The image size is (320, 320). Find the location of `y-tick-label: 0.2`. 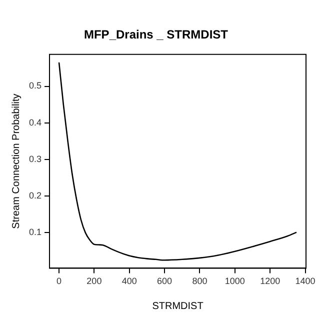

y-tick-label: 0.2 is located at coordinates (35, 195).